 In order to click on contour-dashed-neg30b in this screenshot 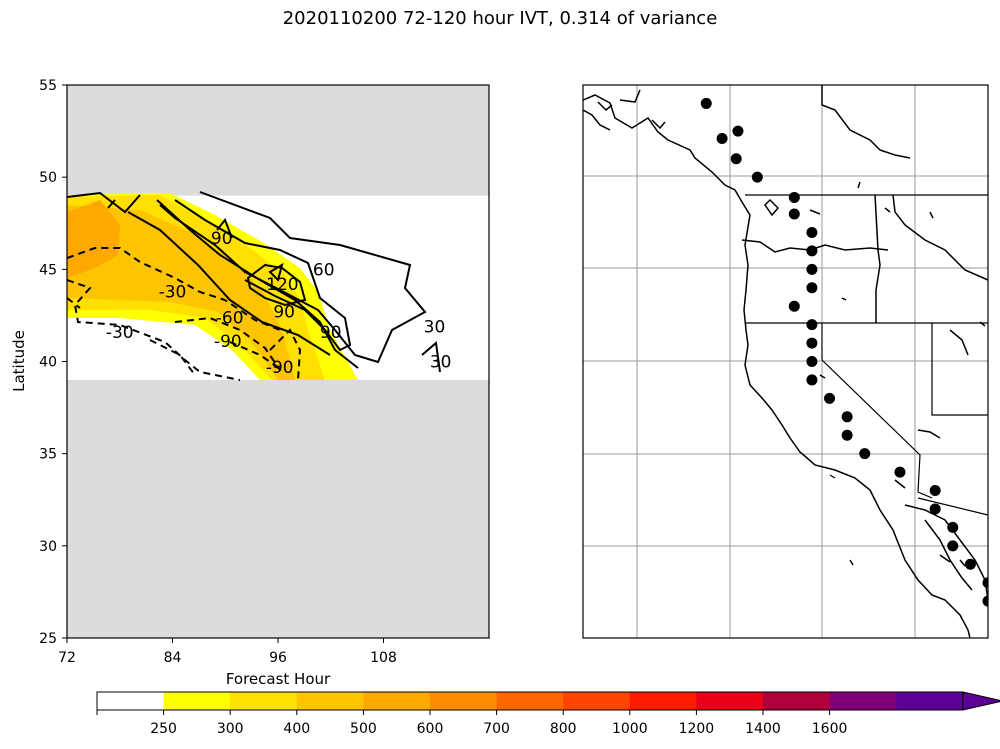, I will do `click(154, 330)`.